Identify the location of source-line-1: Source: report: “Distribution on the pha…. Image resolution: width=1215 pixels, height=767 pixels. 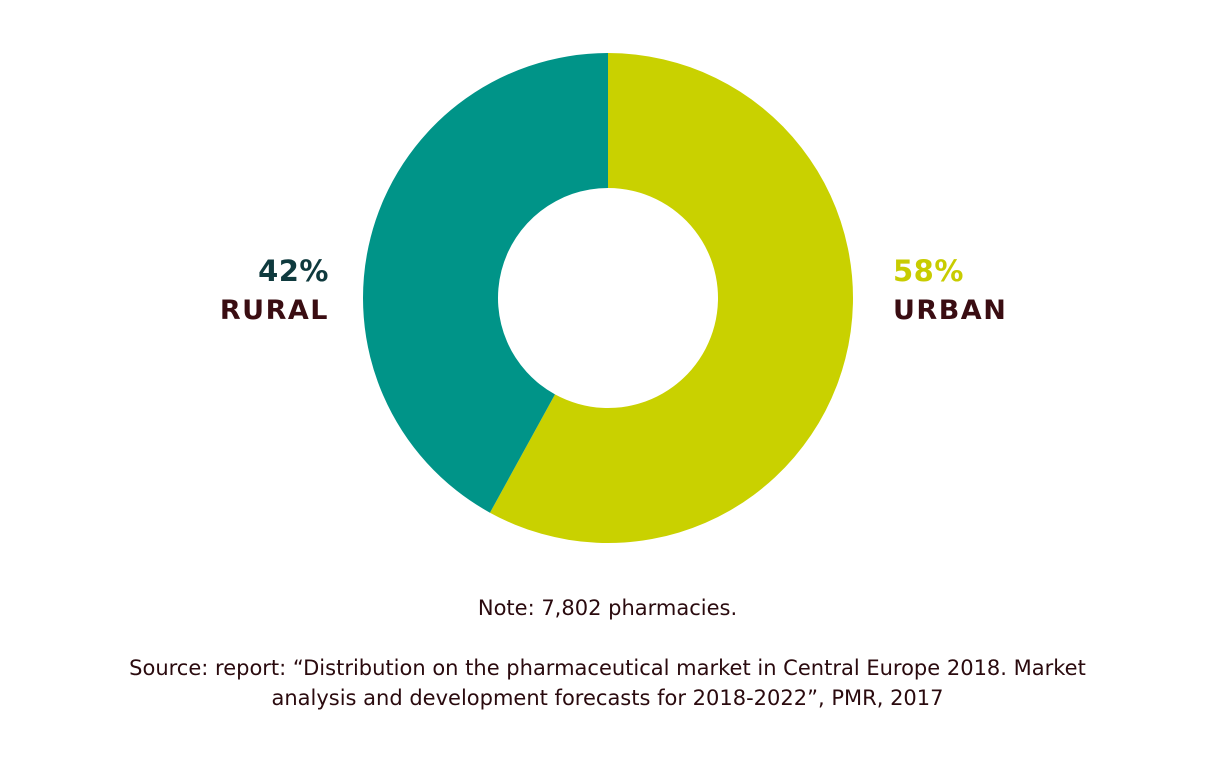
(607, 668).